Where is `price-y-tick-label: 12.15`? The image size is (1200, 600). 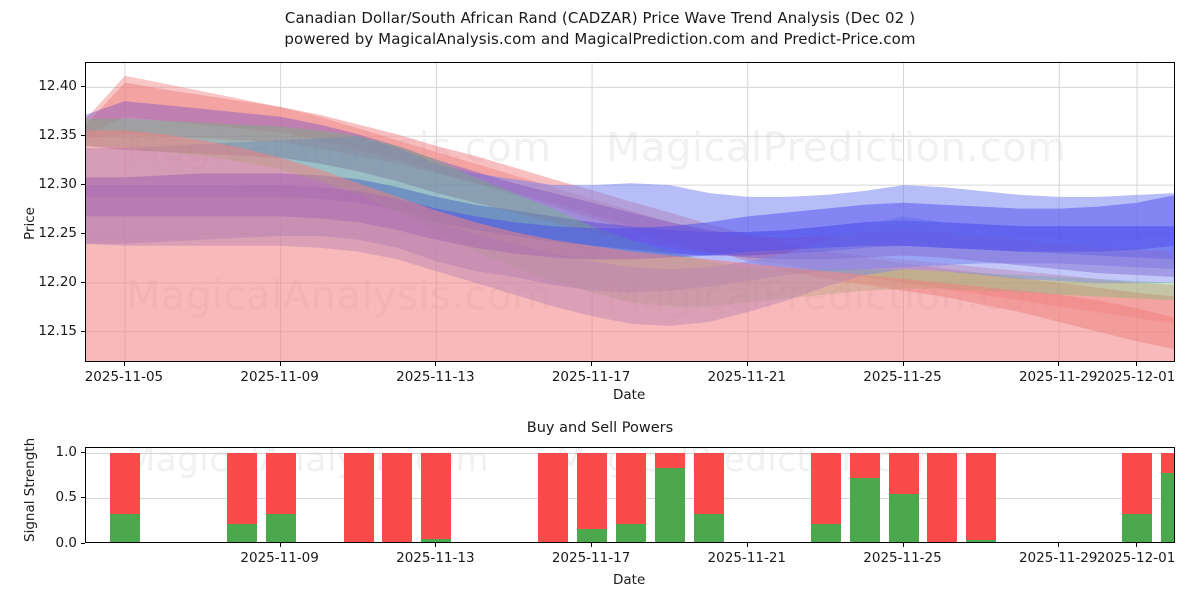
price-y-tick-label: 12.15 is located at coordinates (57, 330).